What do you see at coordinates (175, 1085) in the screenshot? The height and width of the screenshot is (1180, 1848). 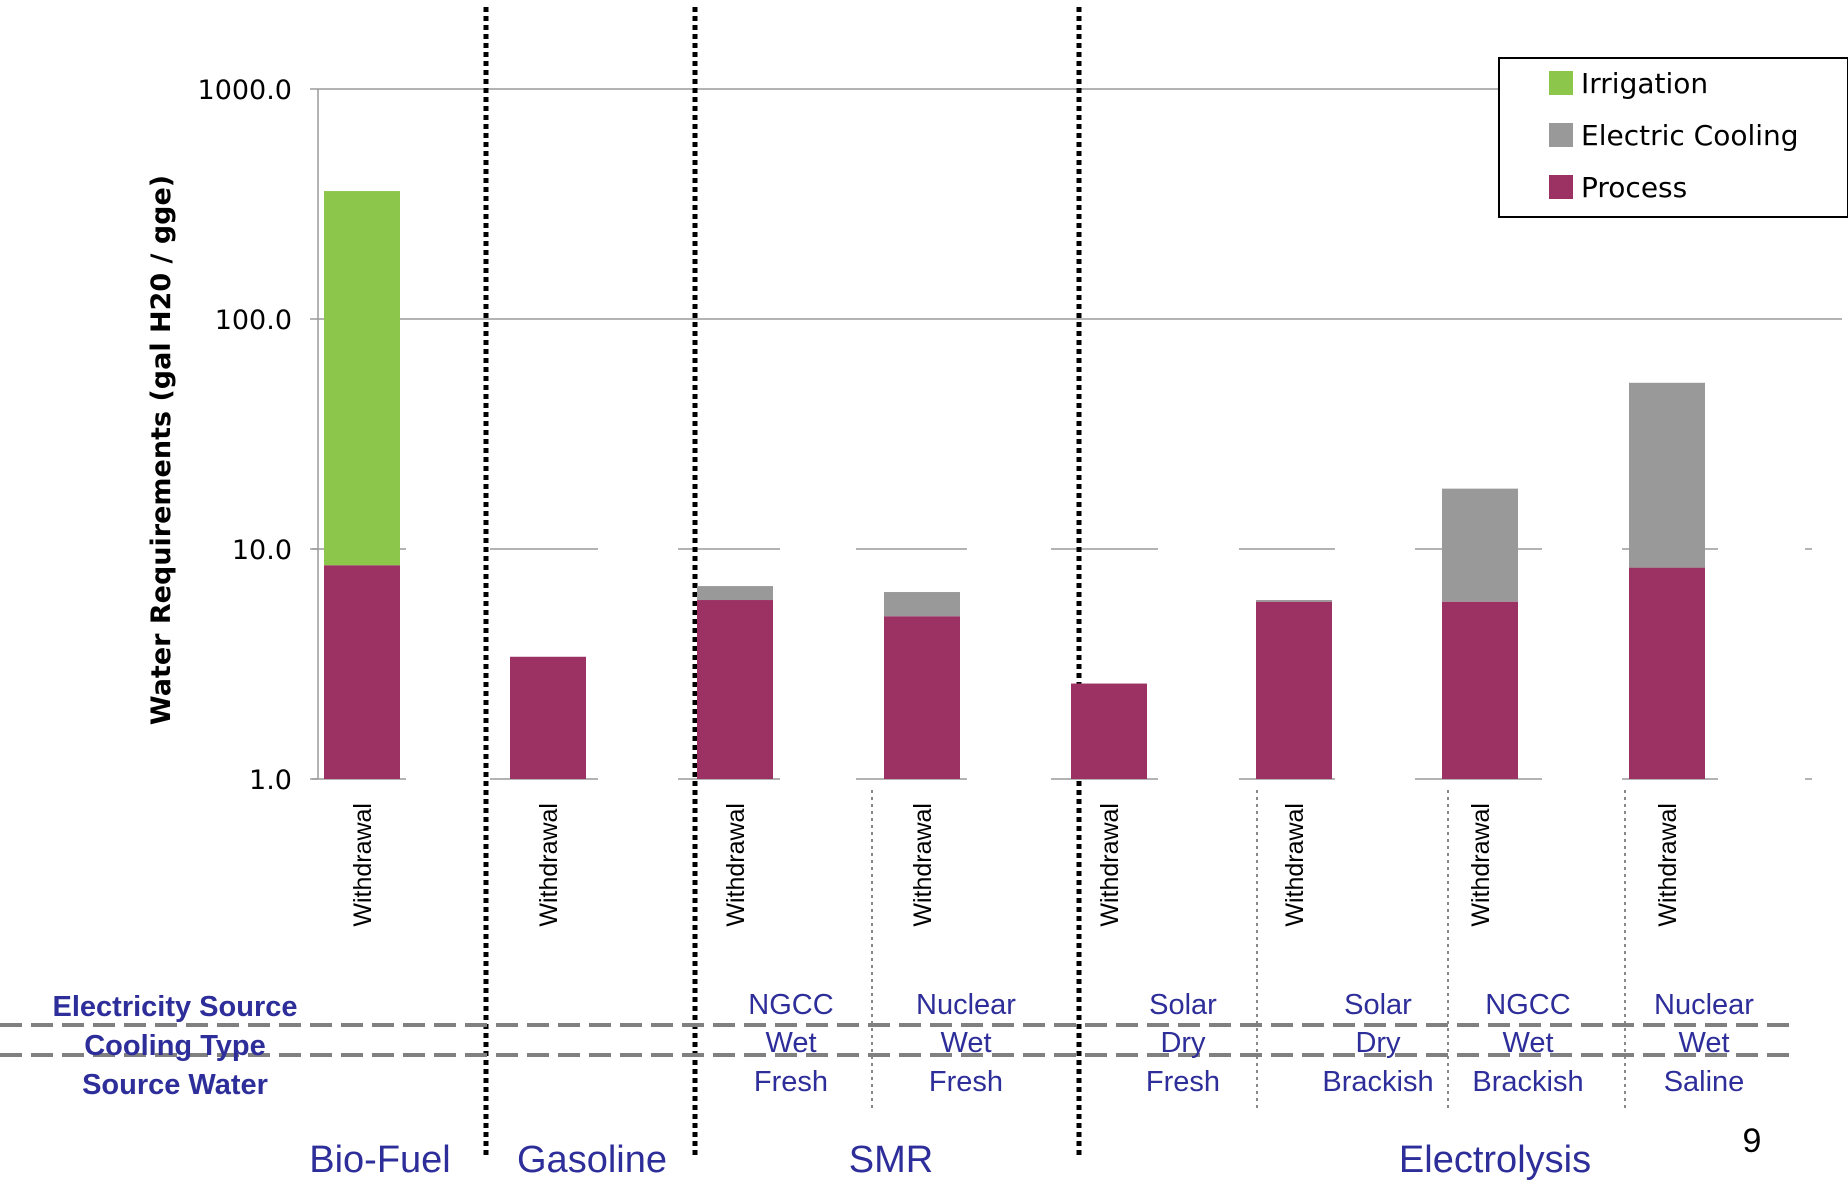 I see `table-row-label: Source Water` at bounding box center [175, 1085].